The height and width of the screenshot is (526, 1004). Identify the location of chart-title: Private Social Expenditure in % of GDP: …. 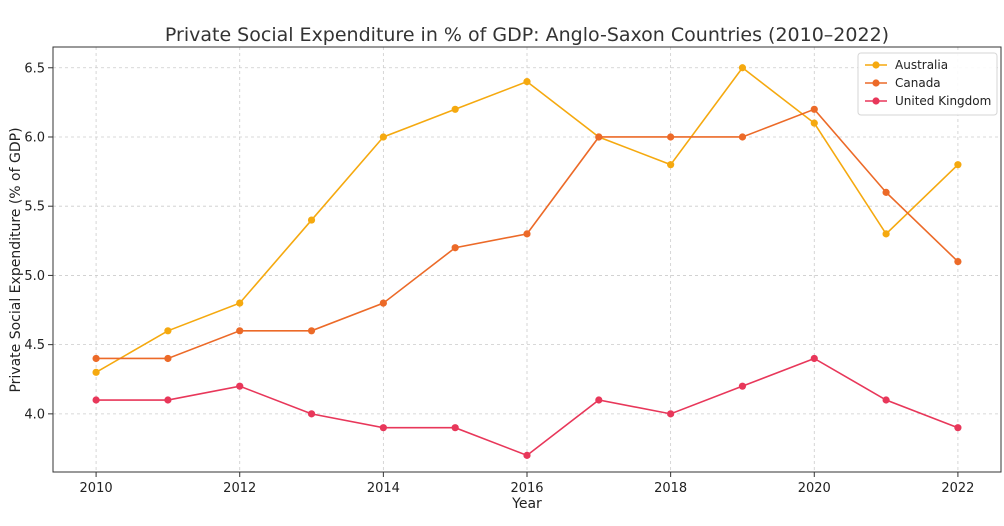
(527, 35).